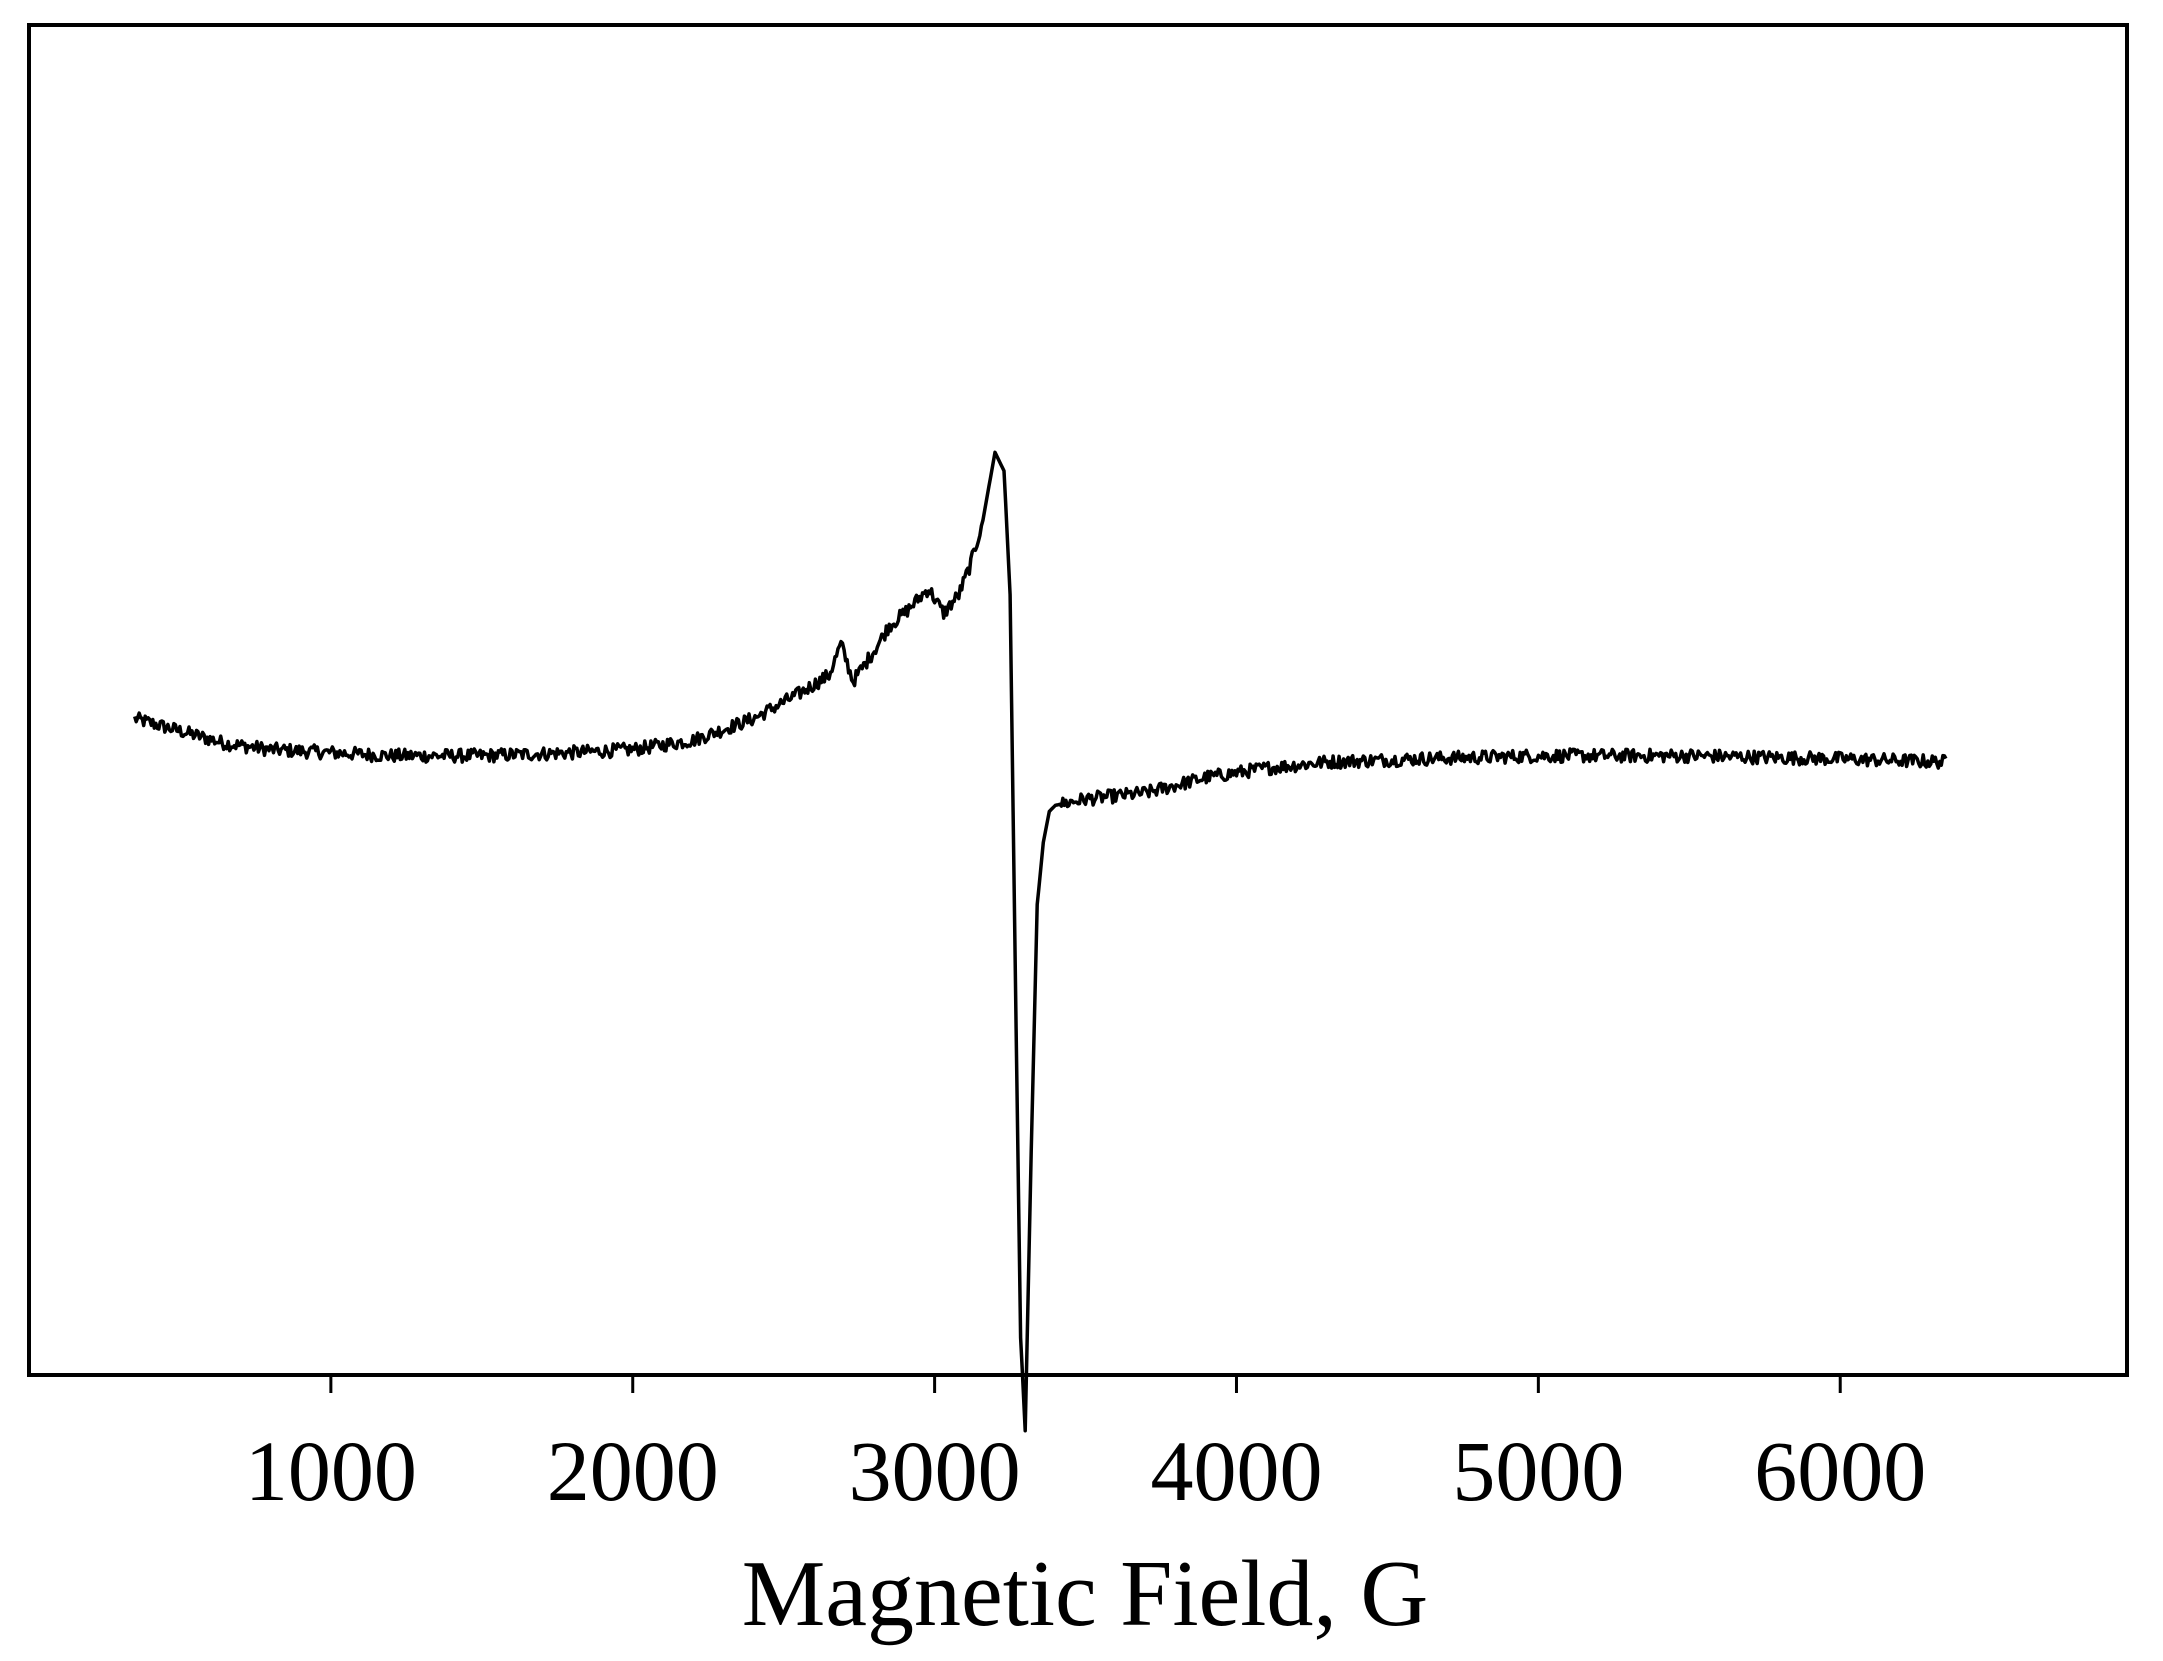 Image resolution: width=2163 pixels, height=1661 pixels. Describe the element at coordinates (1236, 1471) in the screenshot. I see `x-tick-label-4000: 4000` at that location.